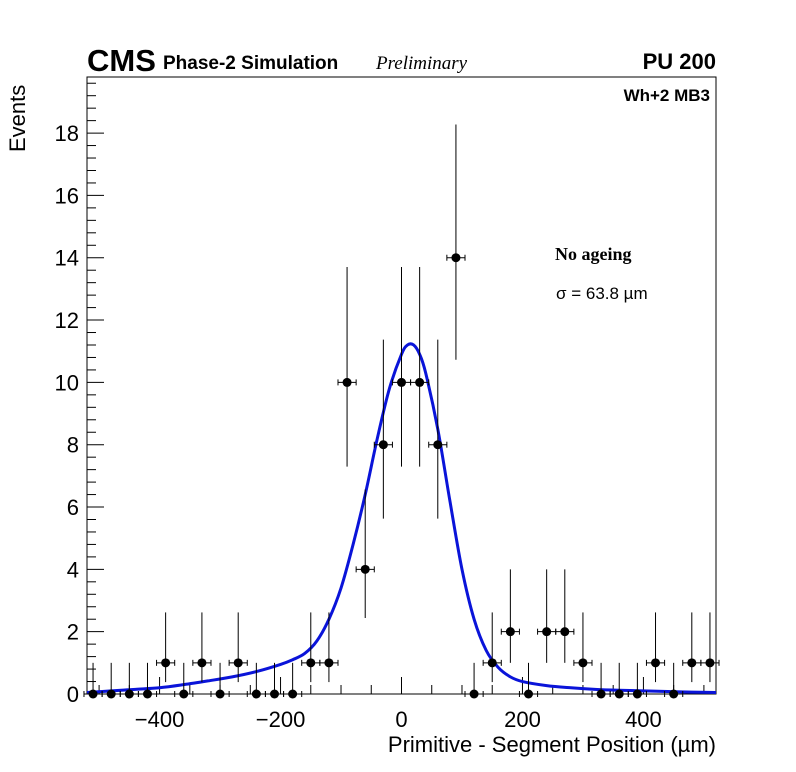  I want to click on x-tick-label: −400, so click(160, 719).